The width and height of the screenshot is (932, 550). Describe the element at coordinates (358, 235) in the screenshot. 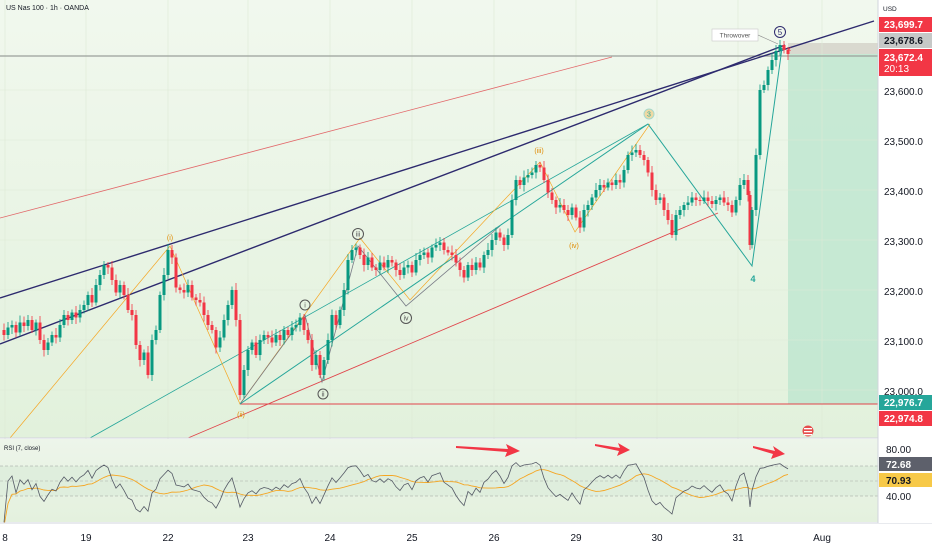

I see `wave-label-iii: iii` at that location.